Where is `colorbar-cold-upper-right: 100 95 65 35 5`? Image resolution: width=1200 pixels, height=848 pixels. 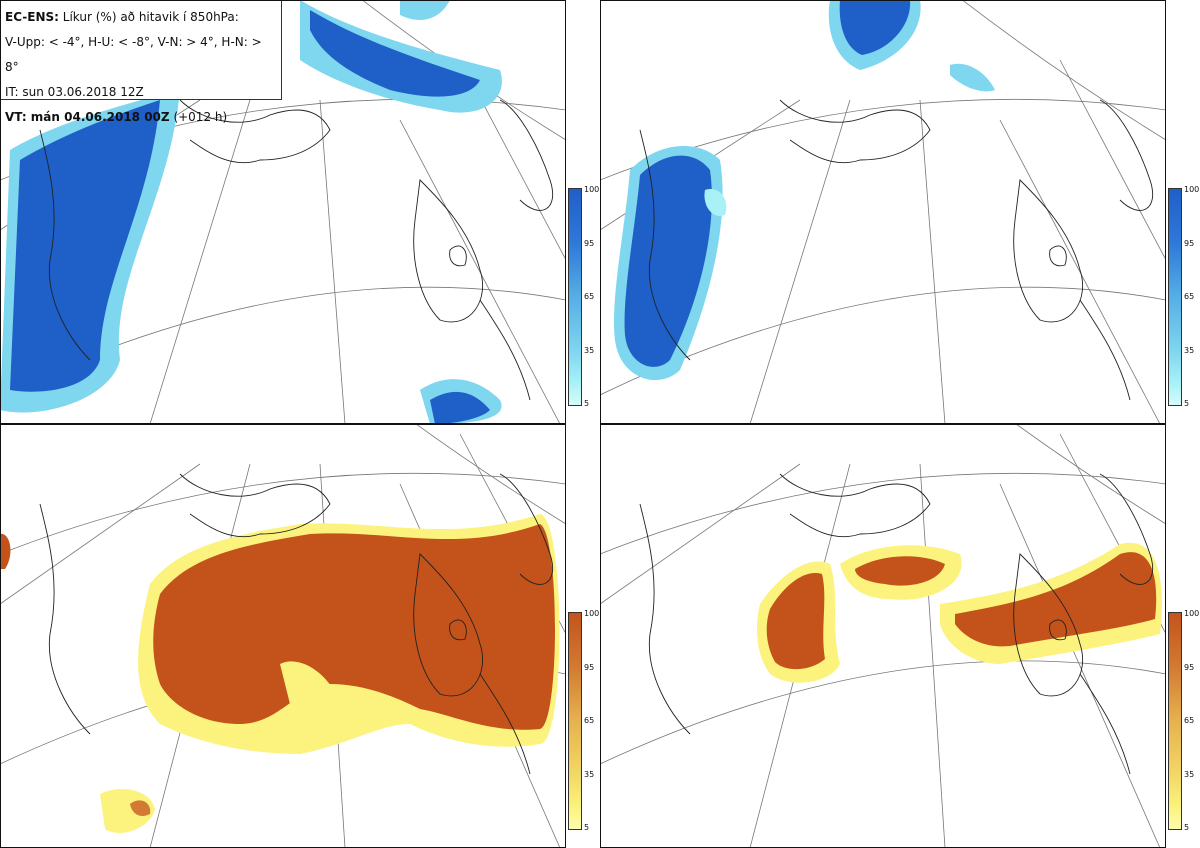
colorbar-cold-upper-right: 100 95 65 35 5 is located at coordinates (1184, 296).